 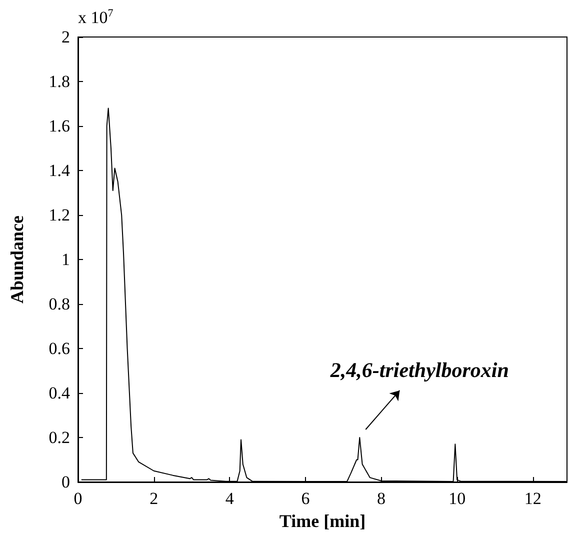 I want to click on y-tick-label: 2, so click(x=66, y=37).